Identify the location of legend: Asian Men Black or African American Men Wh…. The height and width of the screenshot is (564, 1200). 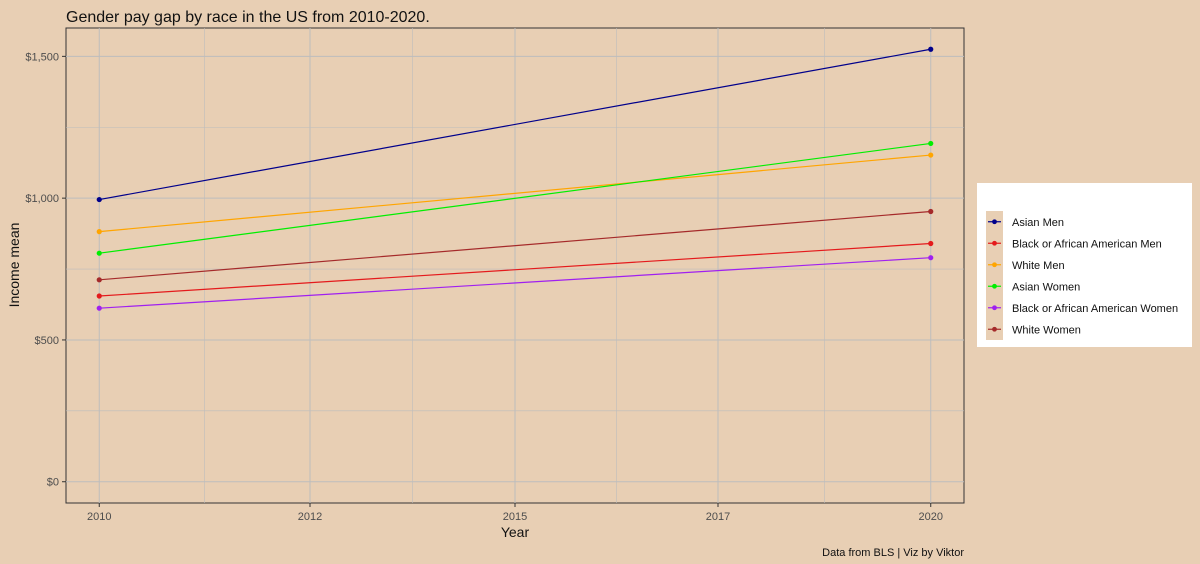
(1084, 265).